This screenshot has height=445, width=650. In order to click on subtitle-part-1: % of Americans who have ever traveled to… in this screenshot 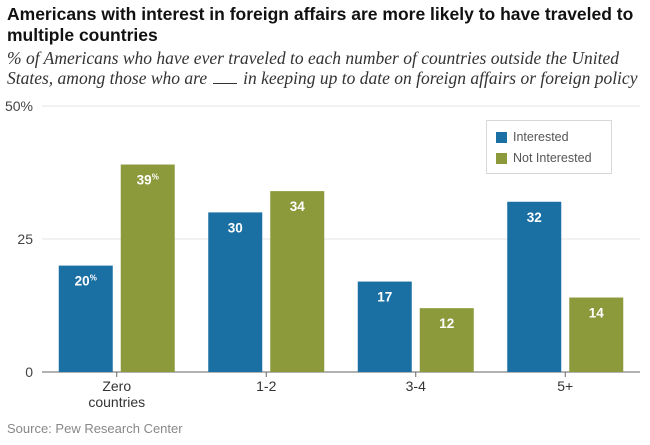, I will do `click(313, 68)`.